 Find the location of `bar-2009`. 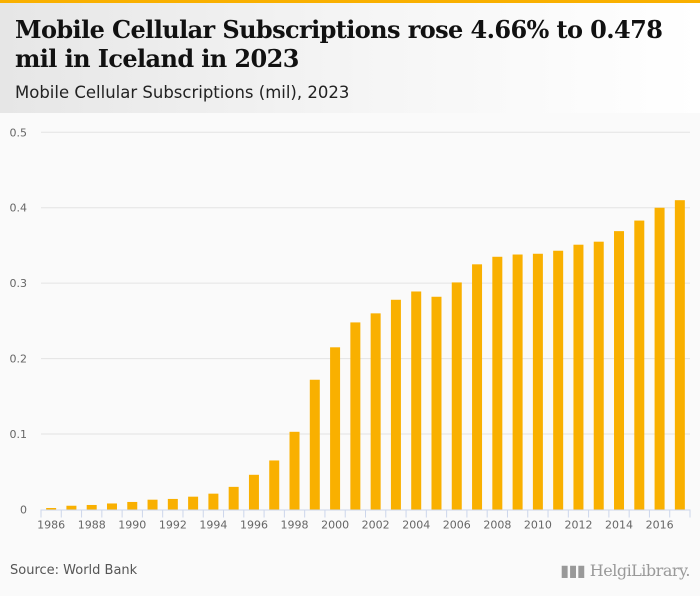

bar-2009 is located at coordinates (517, 382).